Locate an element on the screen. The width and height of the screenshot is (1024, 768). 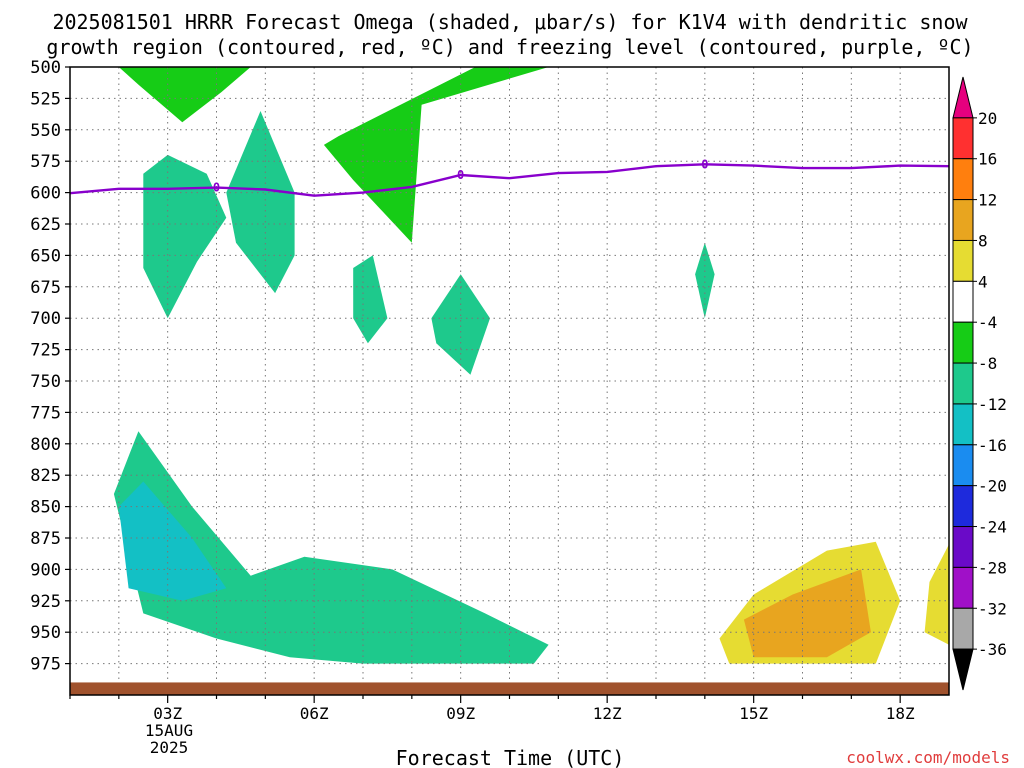
colorbar-tick-label: -8 is located at coordinates (987, 363).